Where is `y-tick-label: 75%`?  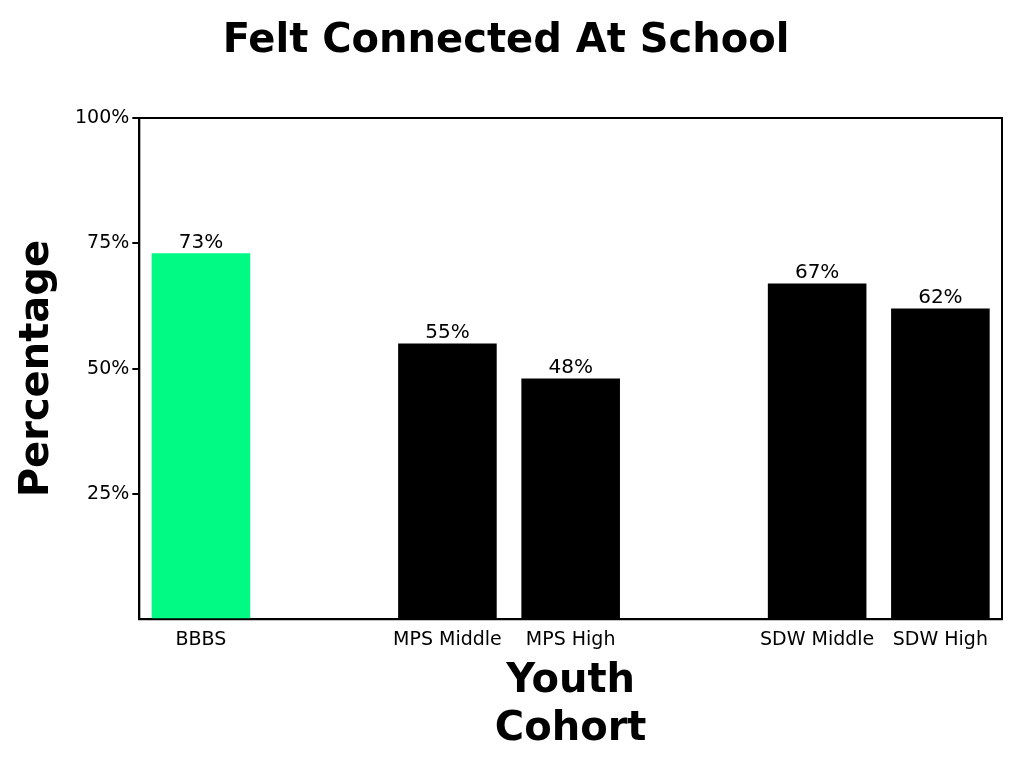 y-tick-label: 75% is located at coordinates (108, 241).